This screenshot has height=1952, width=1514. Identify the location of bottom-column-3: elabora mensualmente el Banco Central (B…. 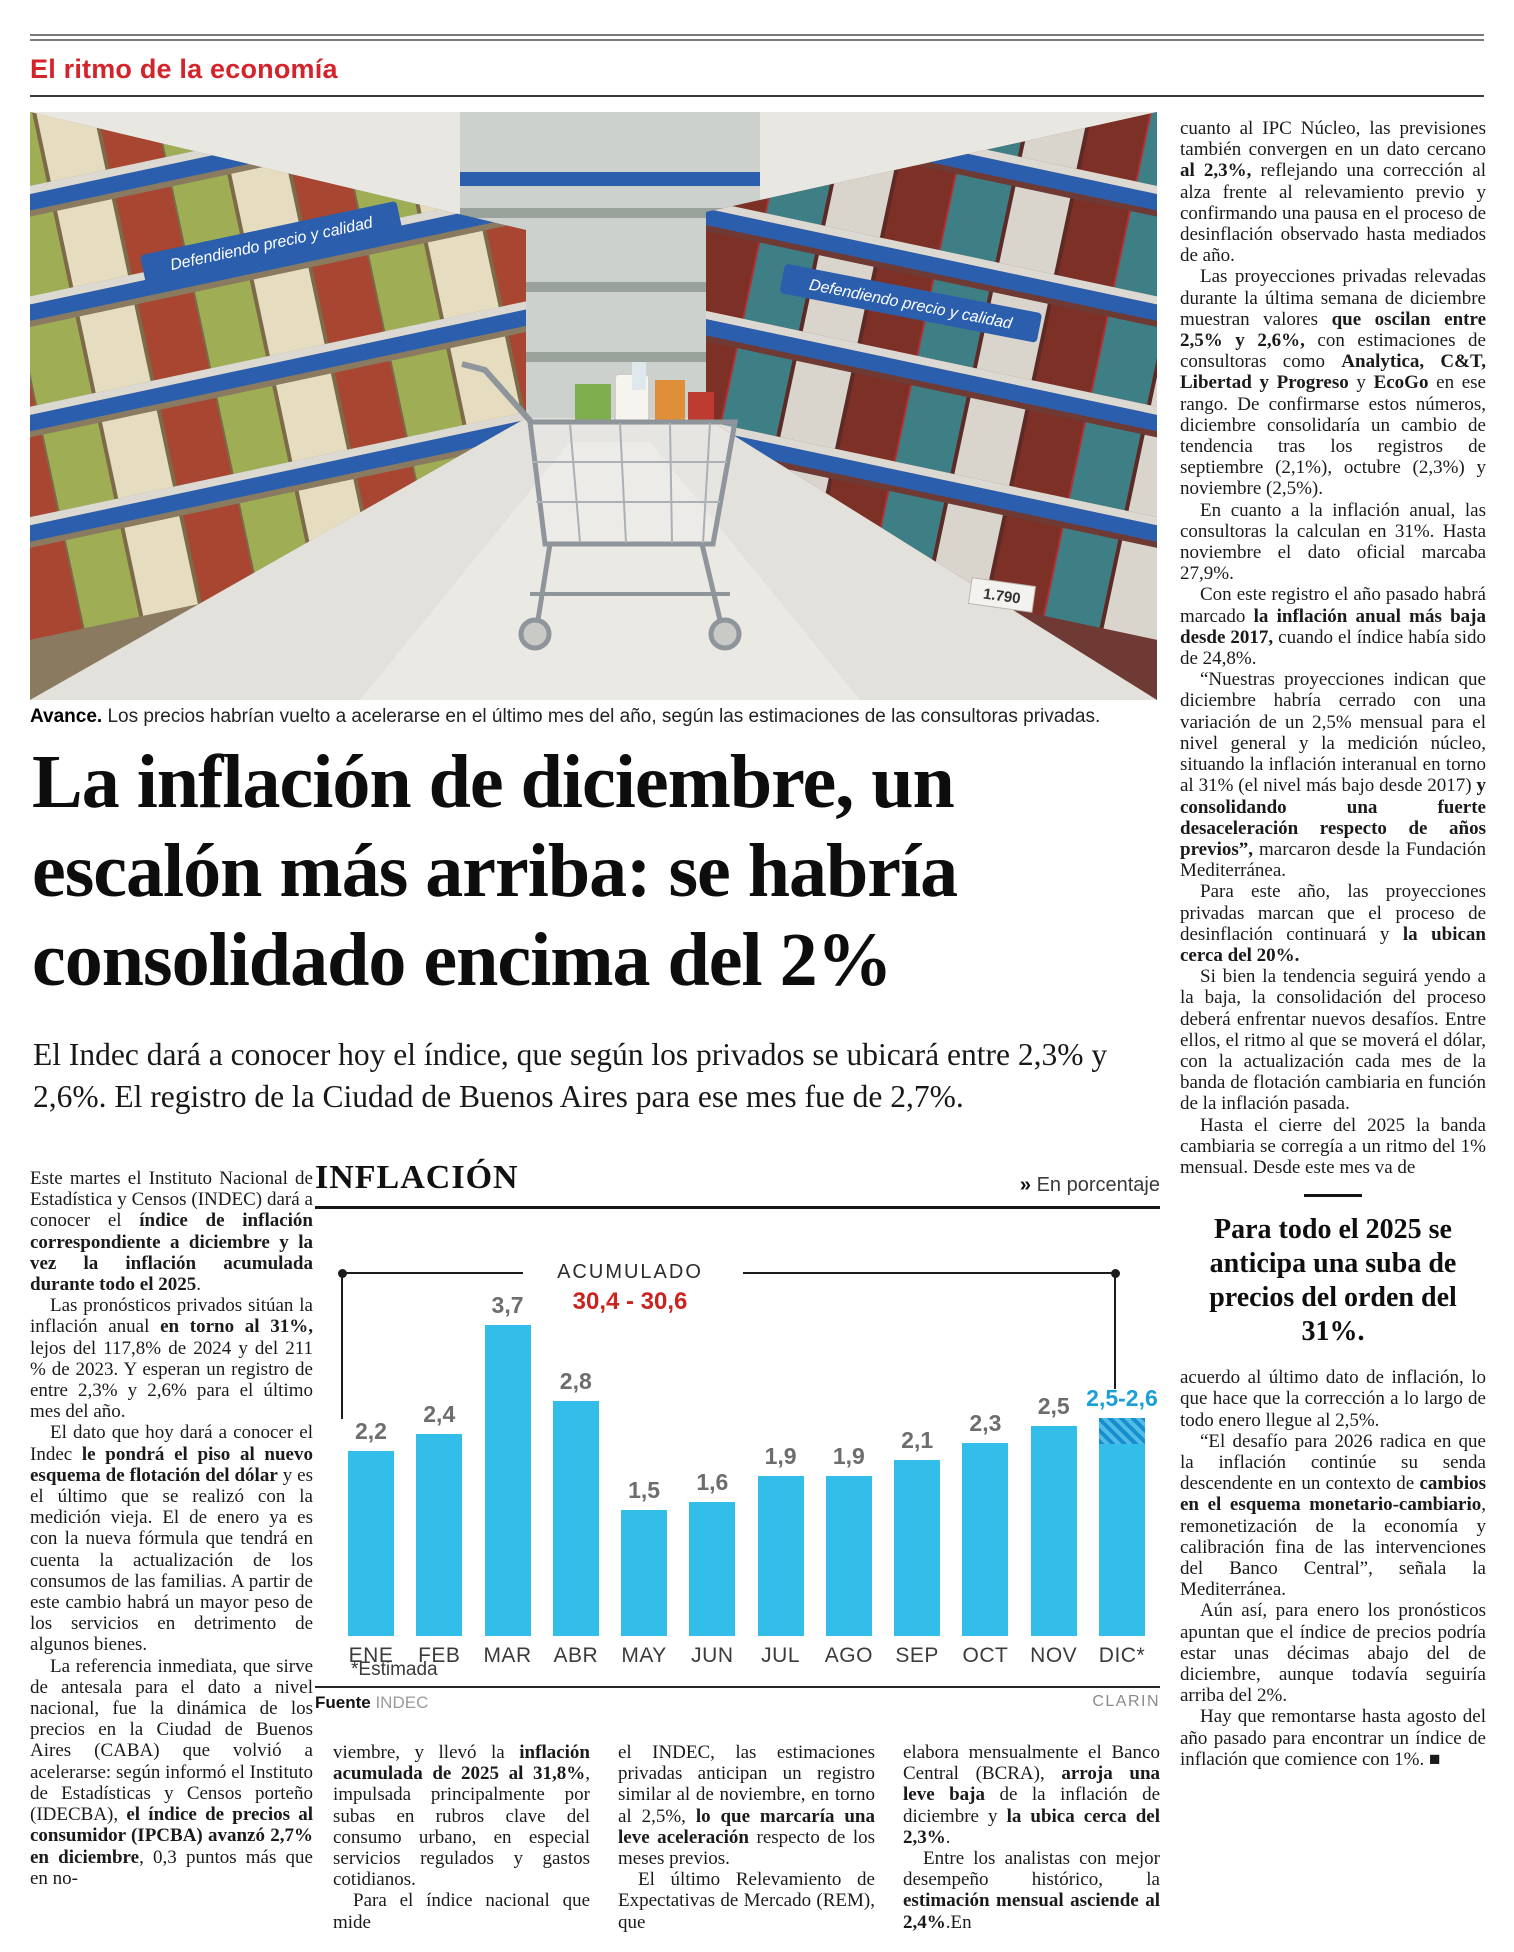
(1031, 1837).